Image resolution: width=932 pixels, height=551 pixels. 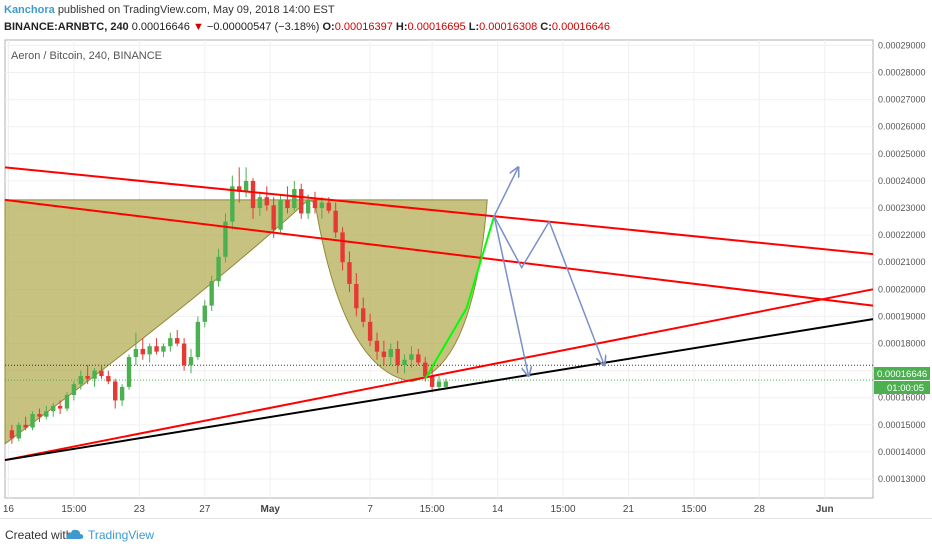 I want to click on x-tick-label: 14, so click(x=498, y=509).